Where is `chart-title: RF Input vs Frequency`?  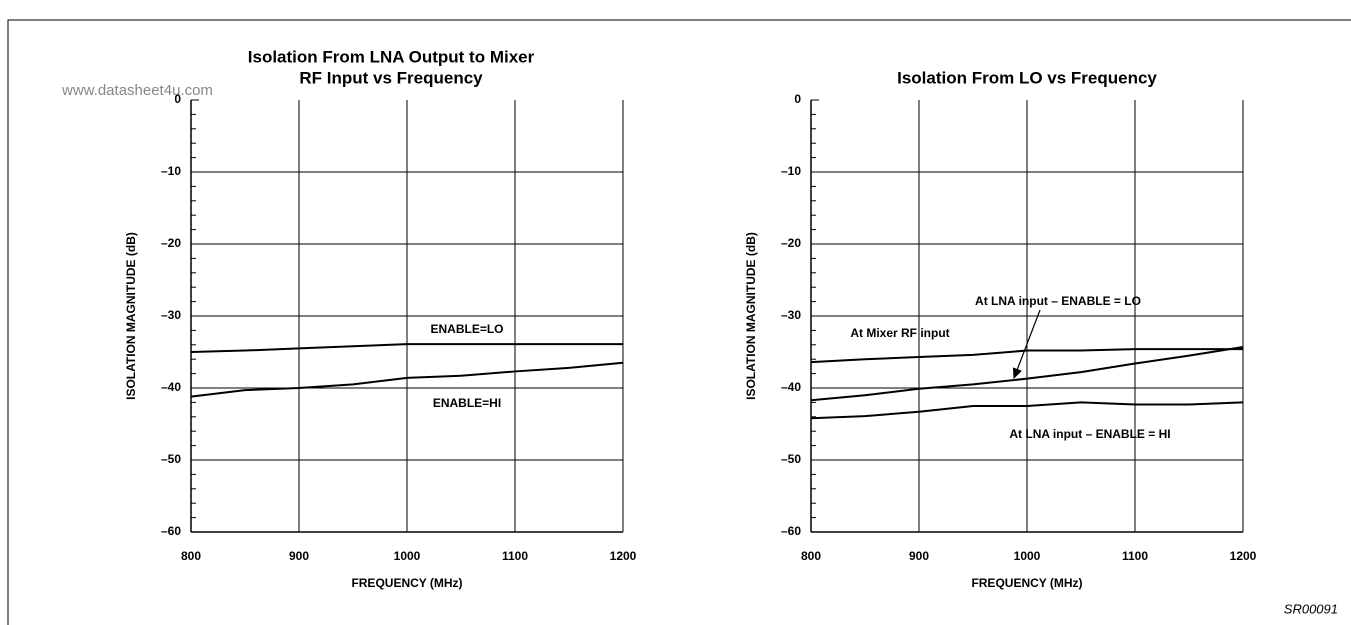
chart-title: RF Input vs Frequency is located at coordinates (391, 77).